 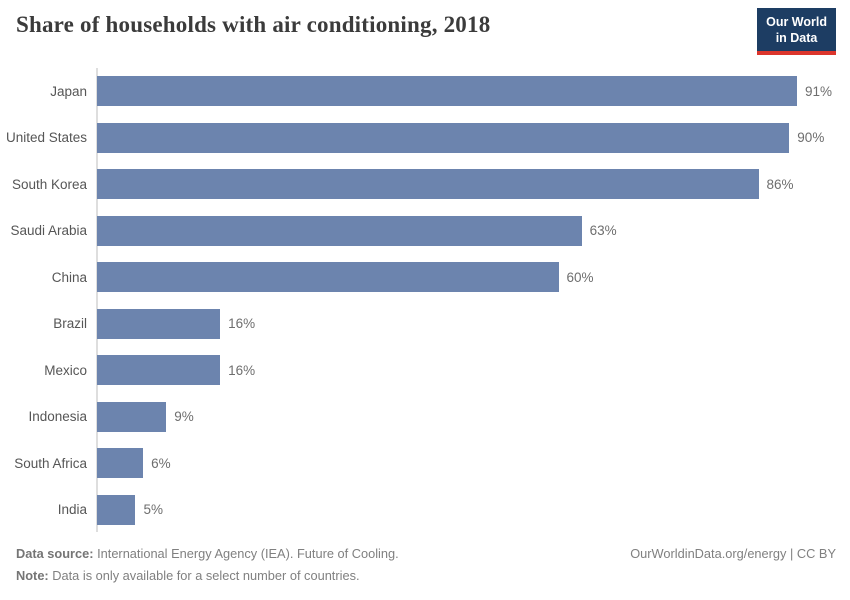 What do you see at coordinates (49, 184) in the screenshot?
I see `category-label: South Korea` at bounding box center [49, 184].